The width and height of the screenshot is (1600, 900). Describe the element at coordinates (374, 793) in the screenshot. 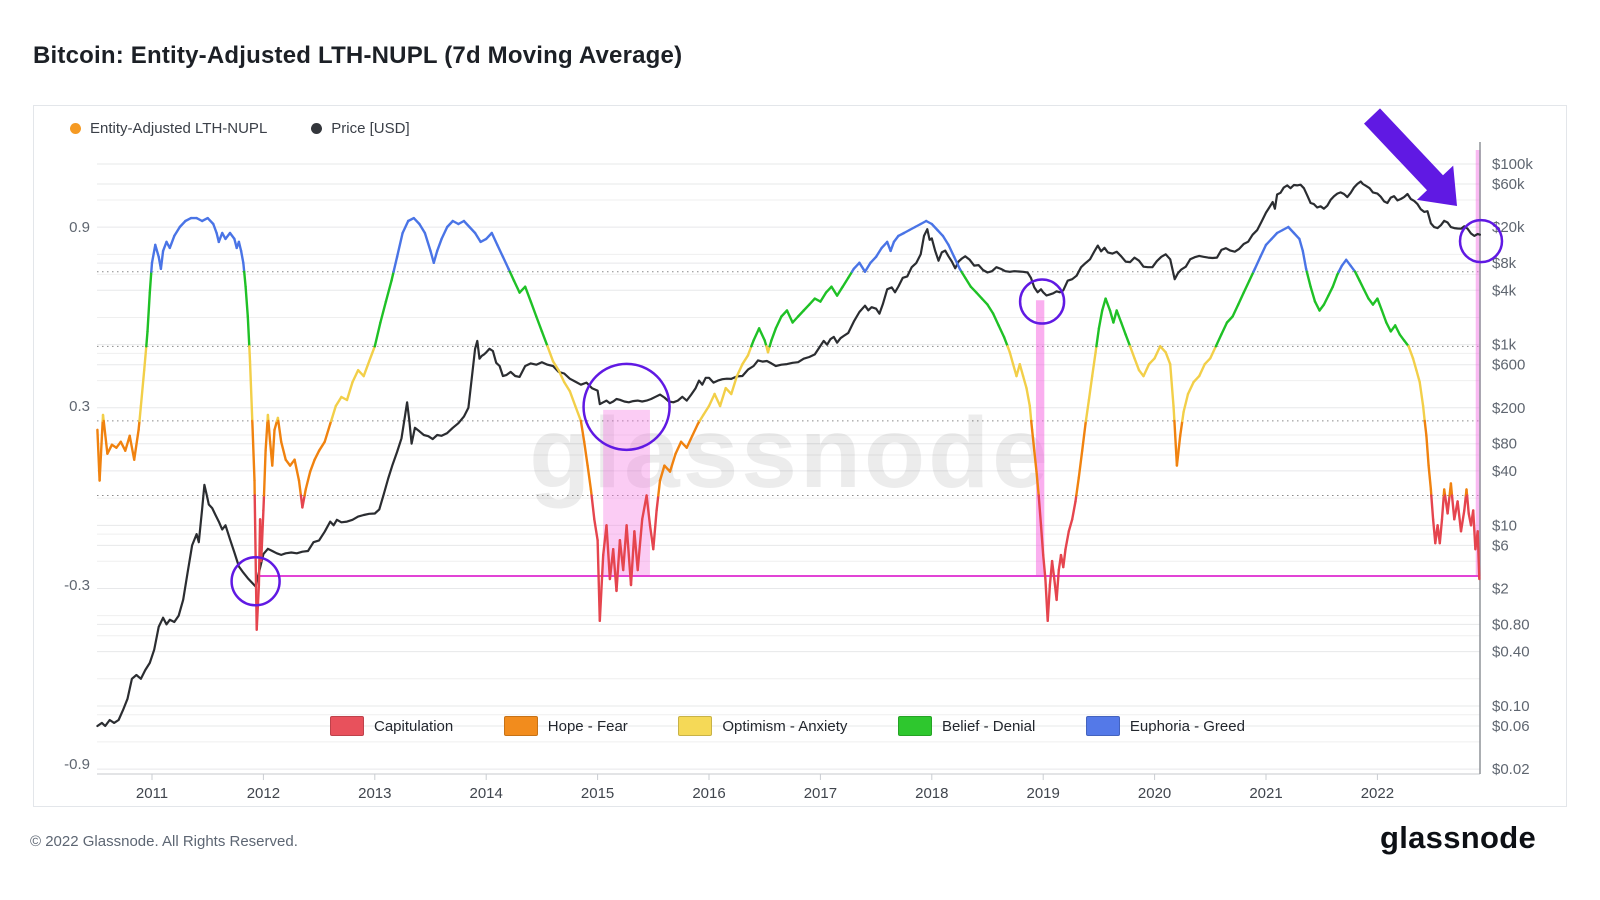

I see `svg-text: 2013` at that location.